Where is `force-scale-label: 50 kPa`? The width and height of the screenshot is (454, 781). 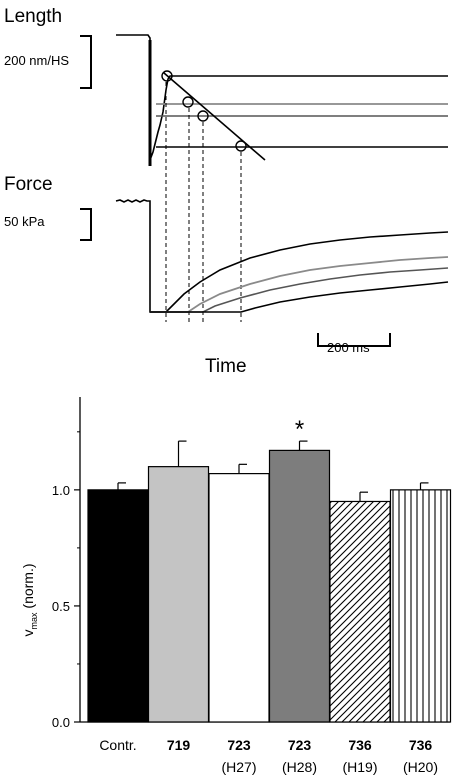
force-scale-label: 50 kPa is located at coordinates (24, 221).